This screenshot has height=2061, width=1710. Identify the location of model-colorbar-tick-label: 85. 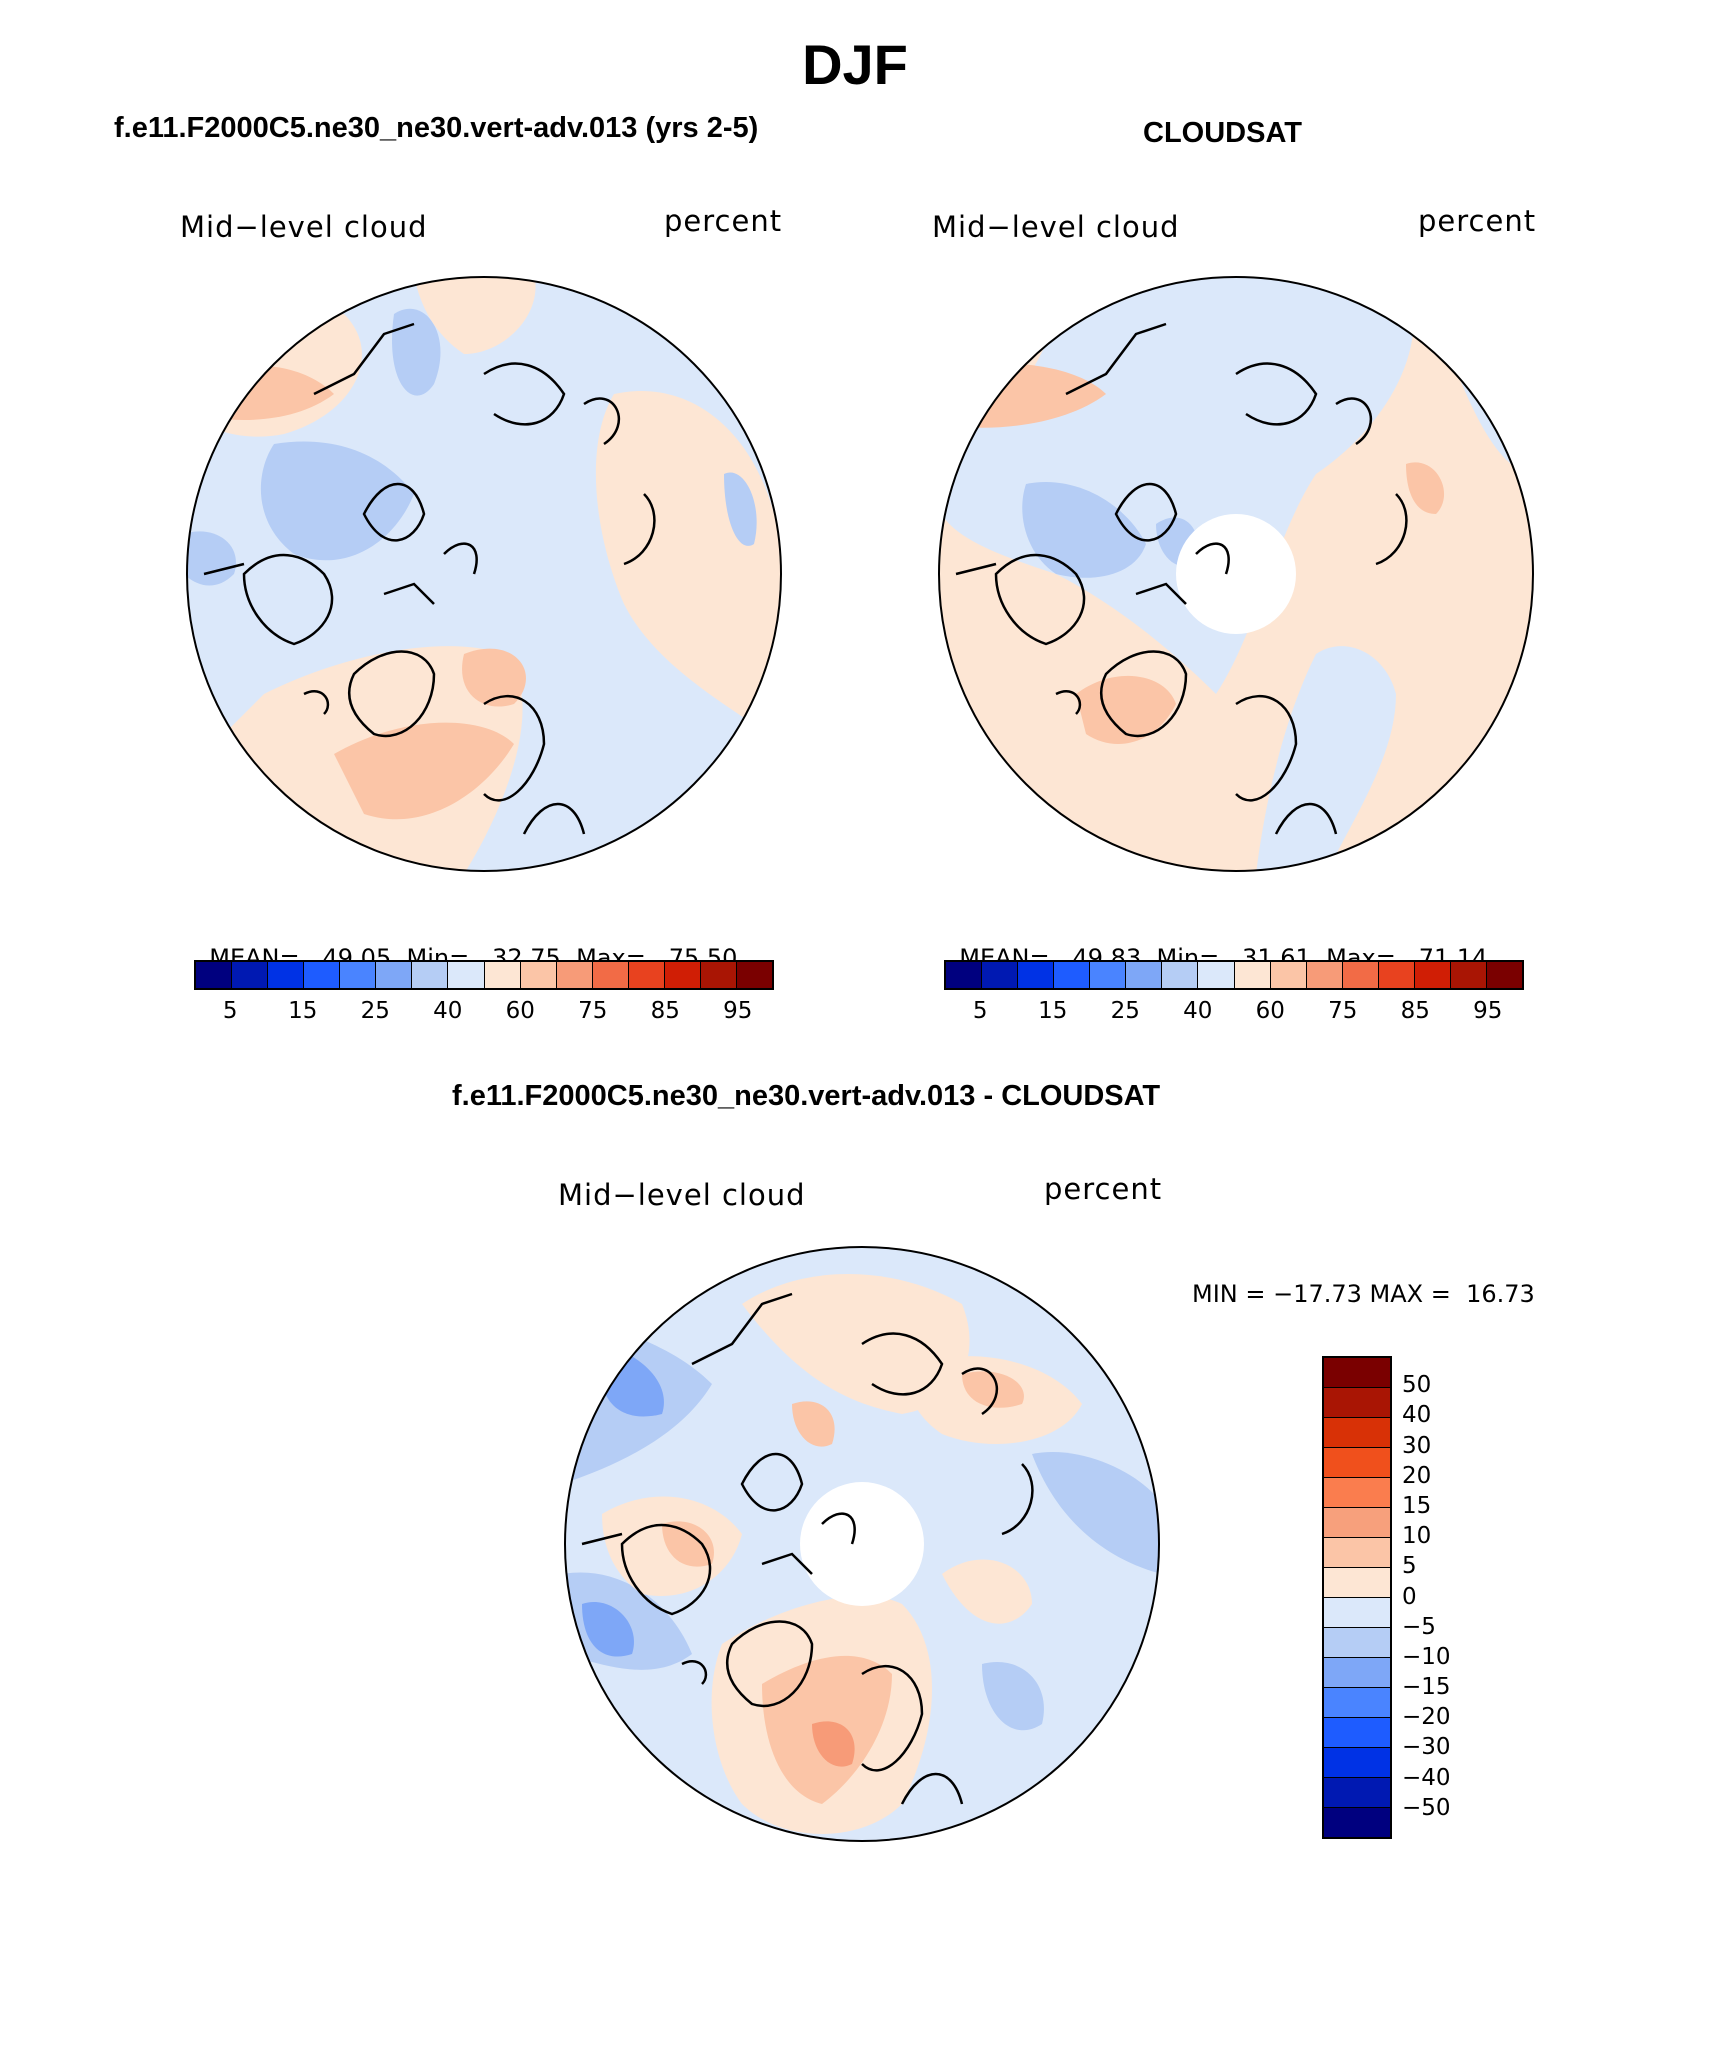
(665, 1011).